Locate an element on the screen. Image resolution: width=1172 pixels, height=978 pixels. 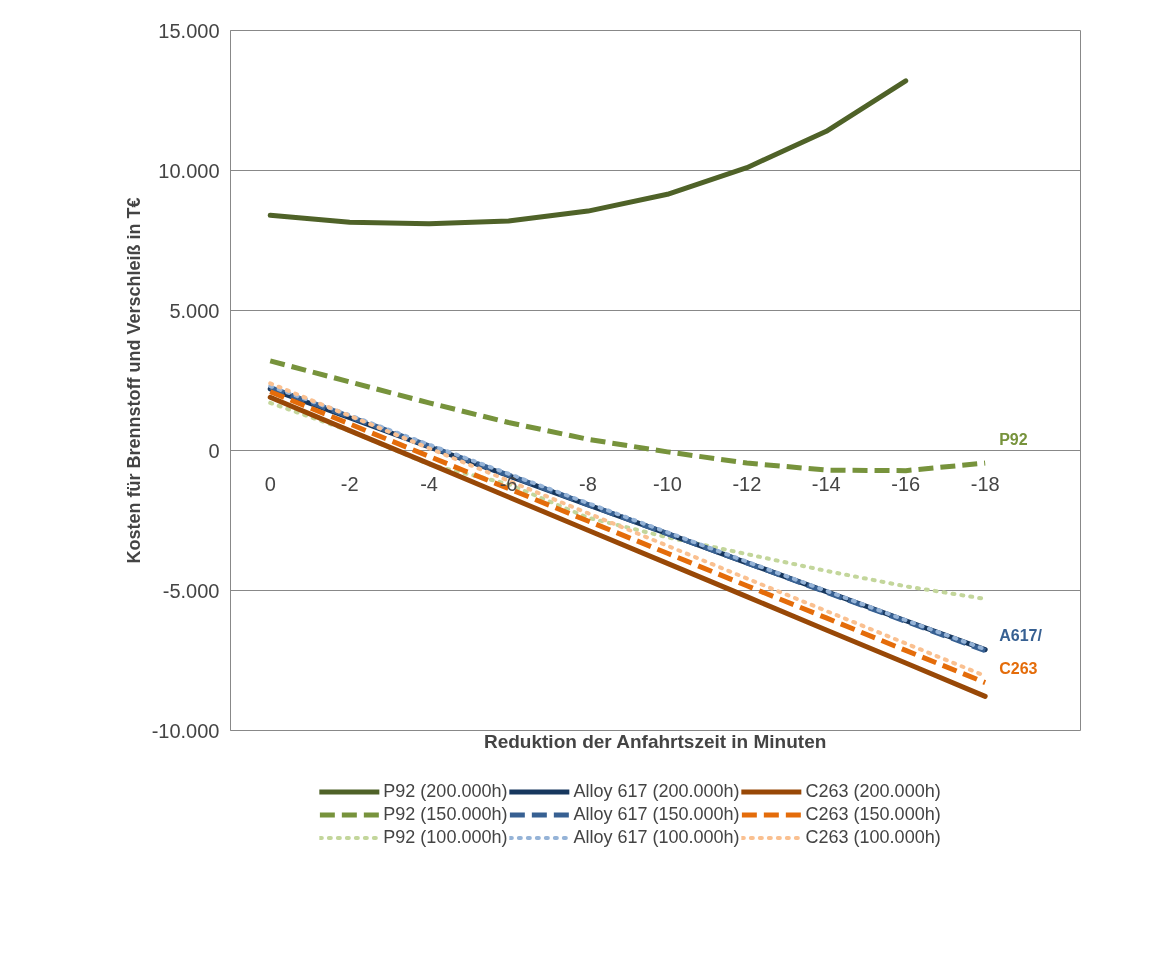
annotation: A617/ is located at coordinates (1021, 635).